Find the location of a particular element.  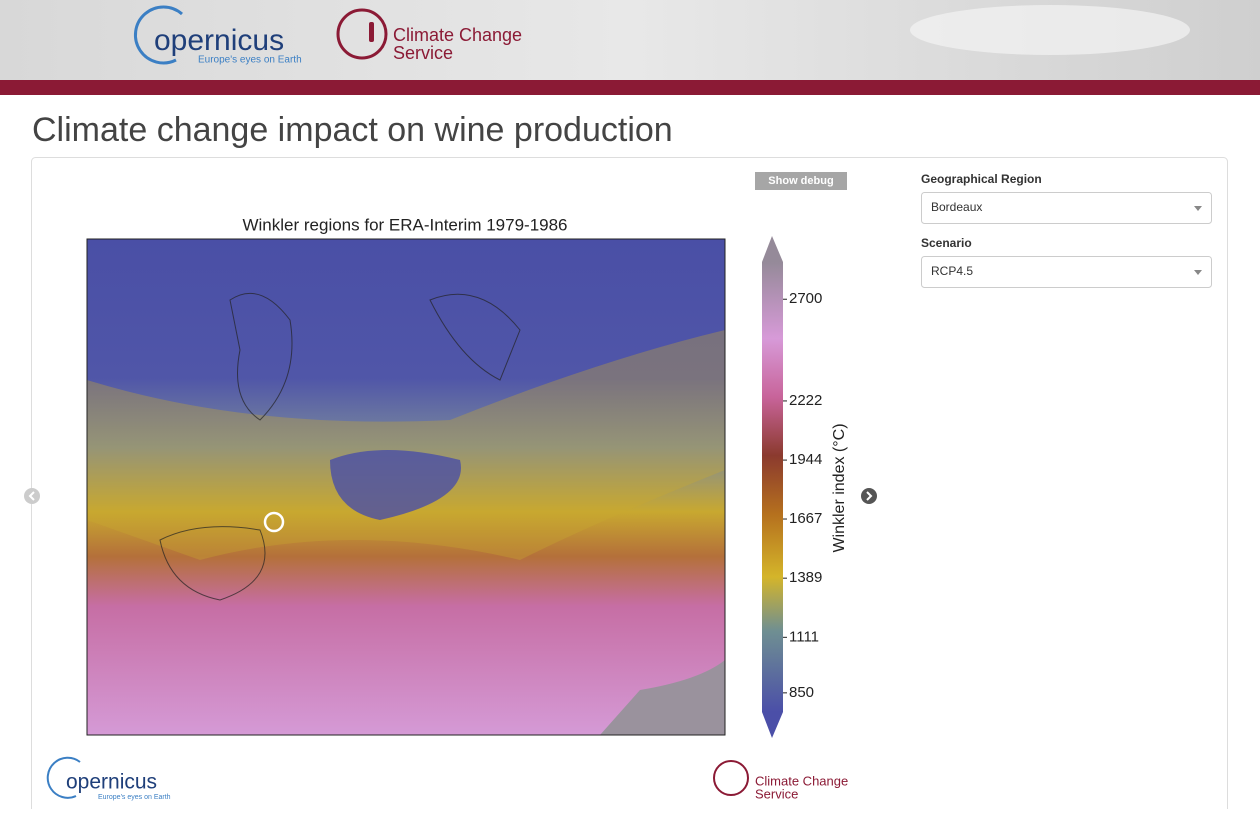

logo-name: opernicus is located at coordinates (219, 40).